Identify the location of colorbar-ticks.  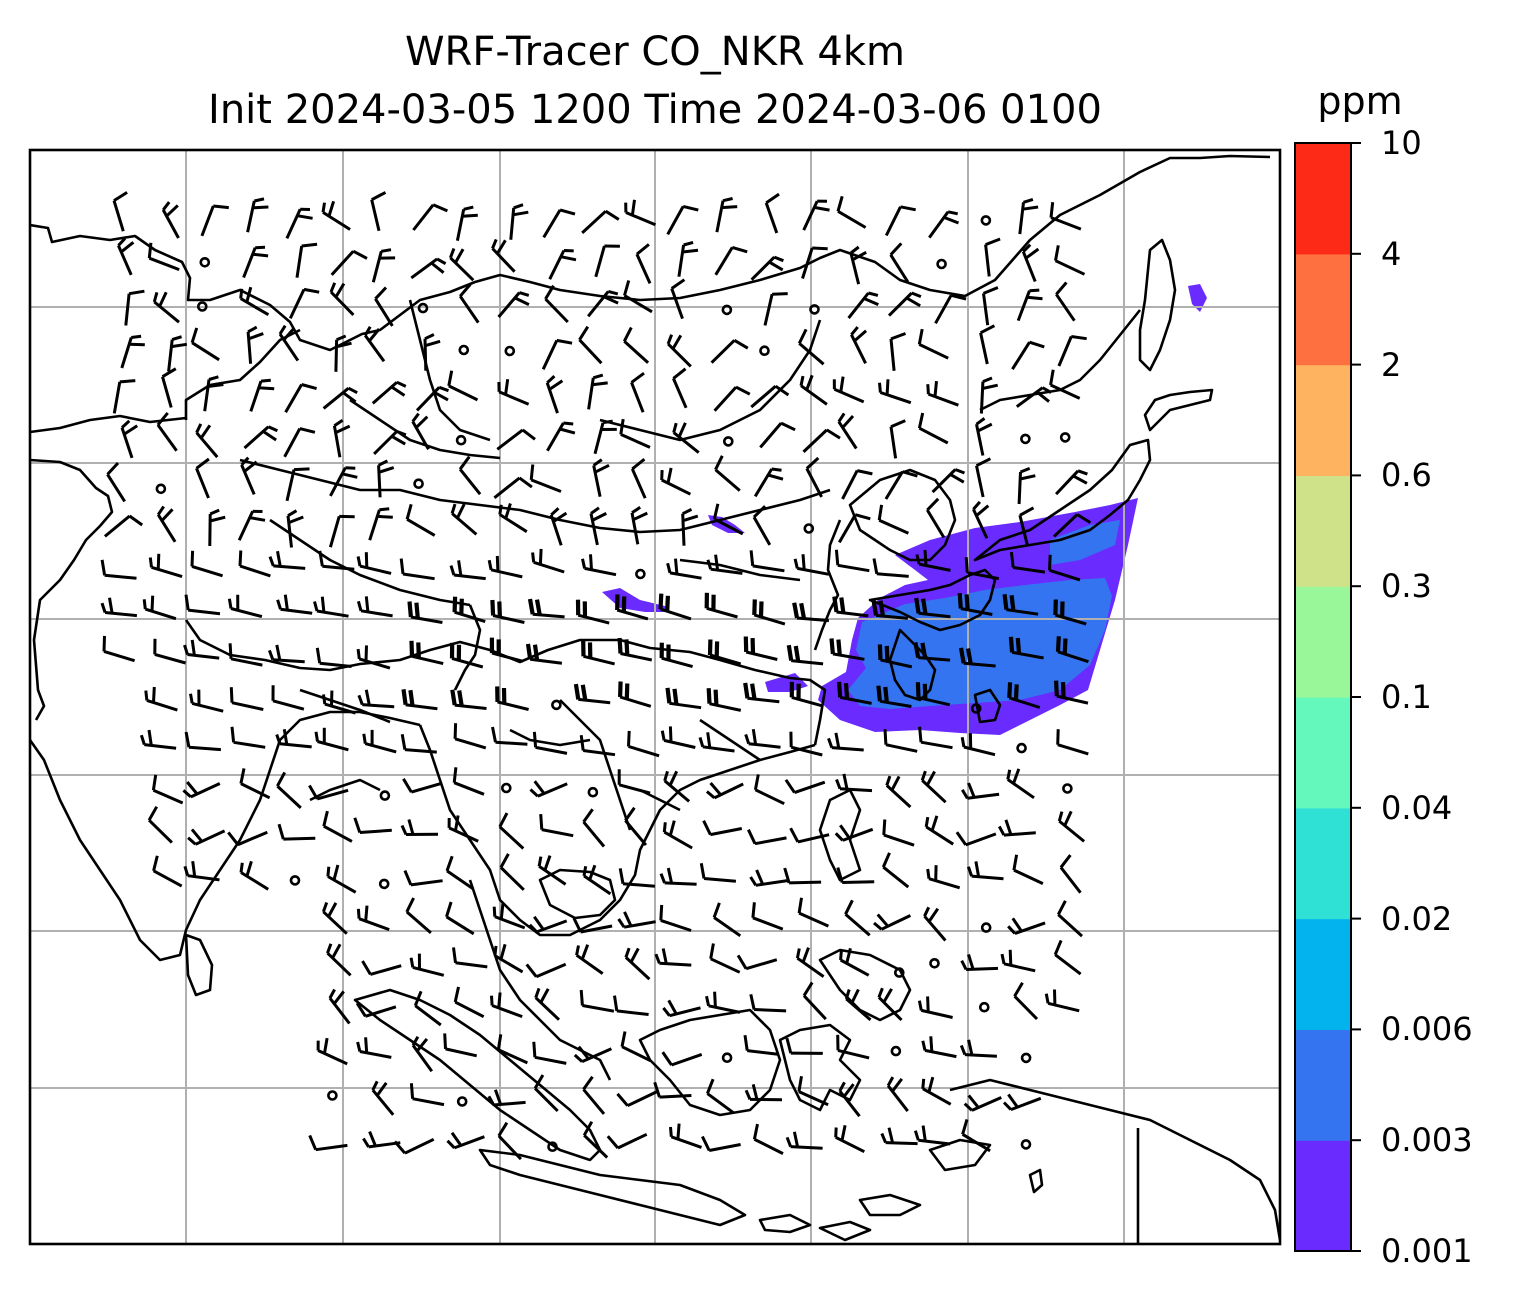
(1356, 697).